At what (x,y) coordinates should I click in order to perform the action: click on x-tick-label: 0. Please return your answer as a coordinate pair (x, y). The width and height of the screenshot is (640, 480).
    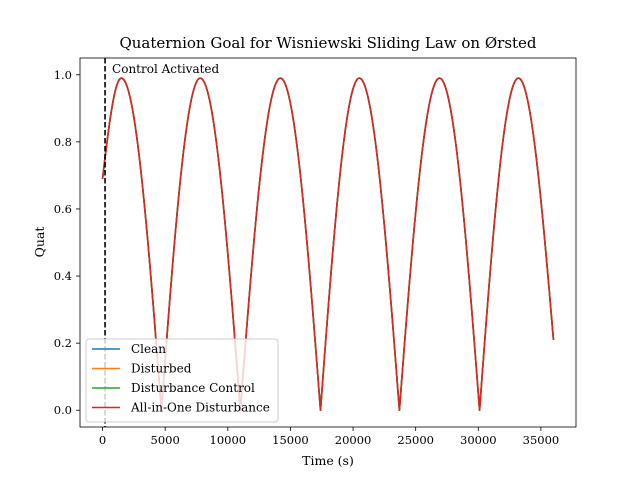
    Looking at the image, I should click on (102, 440).